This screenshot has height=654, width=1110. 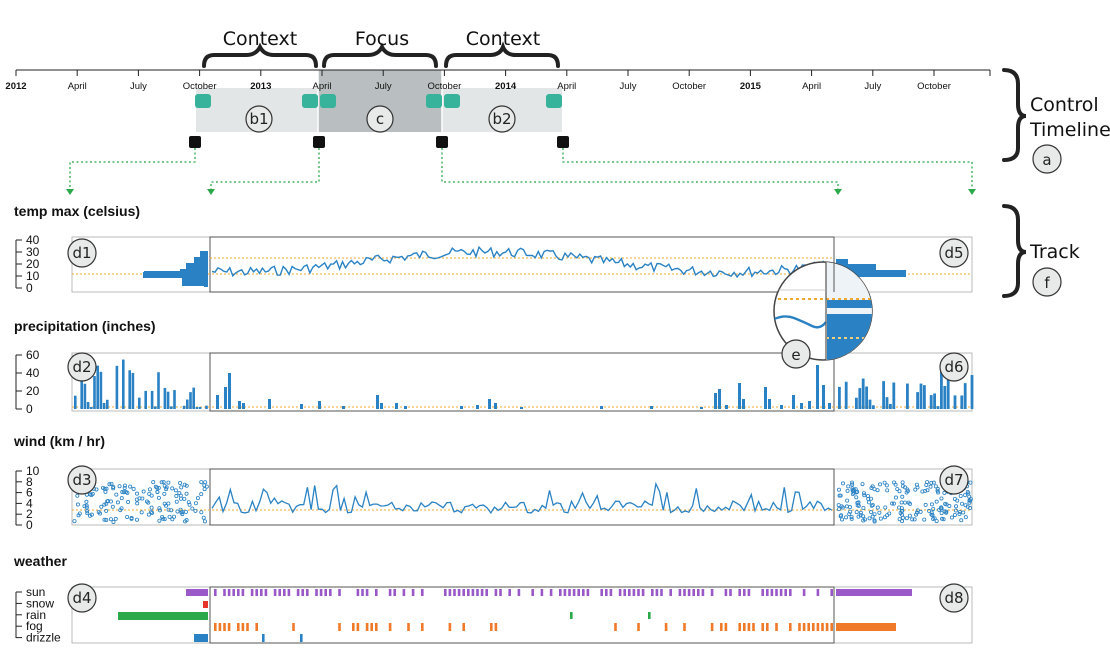 What do you see at coordinates (640, 170) in the screenshot?
I see `projection-line` at bounding box center [640, 170].